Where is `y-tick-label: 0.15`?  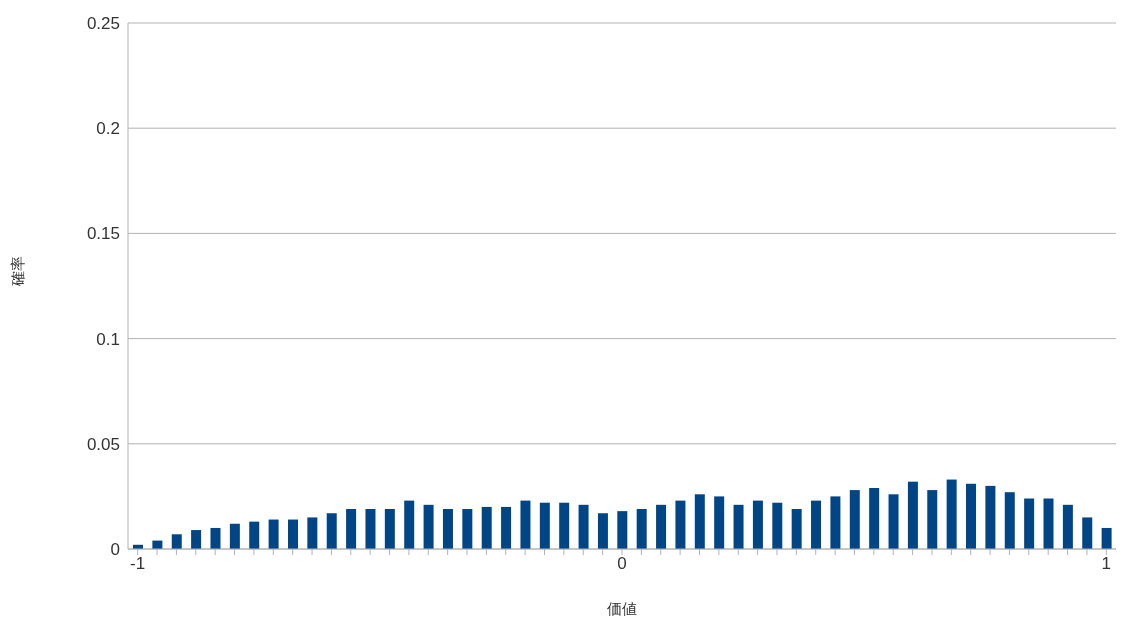
y-tick-label: 0.15 is located at coordinates (103, 234).